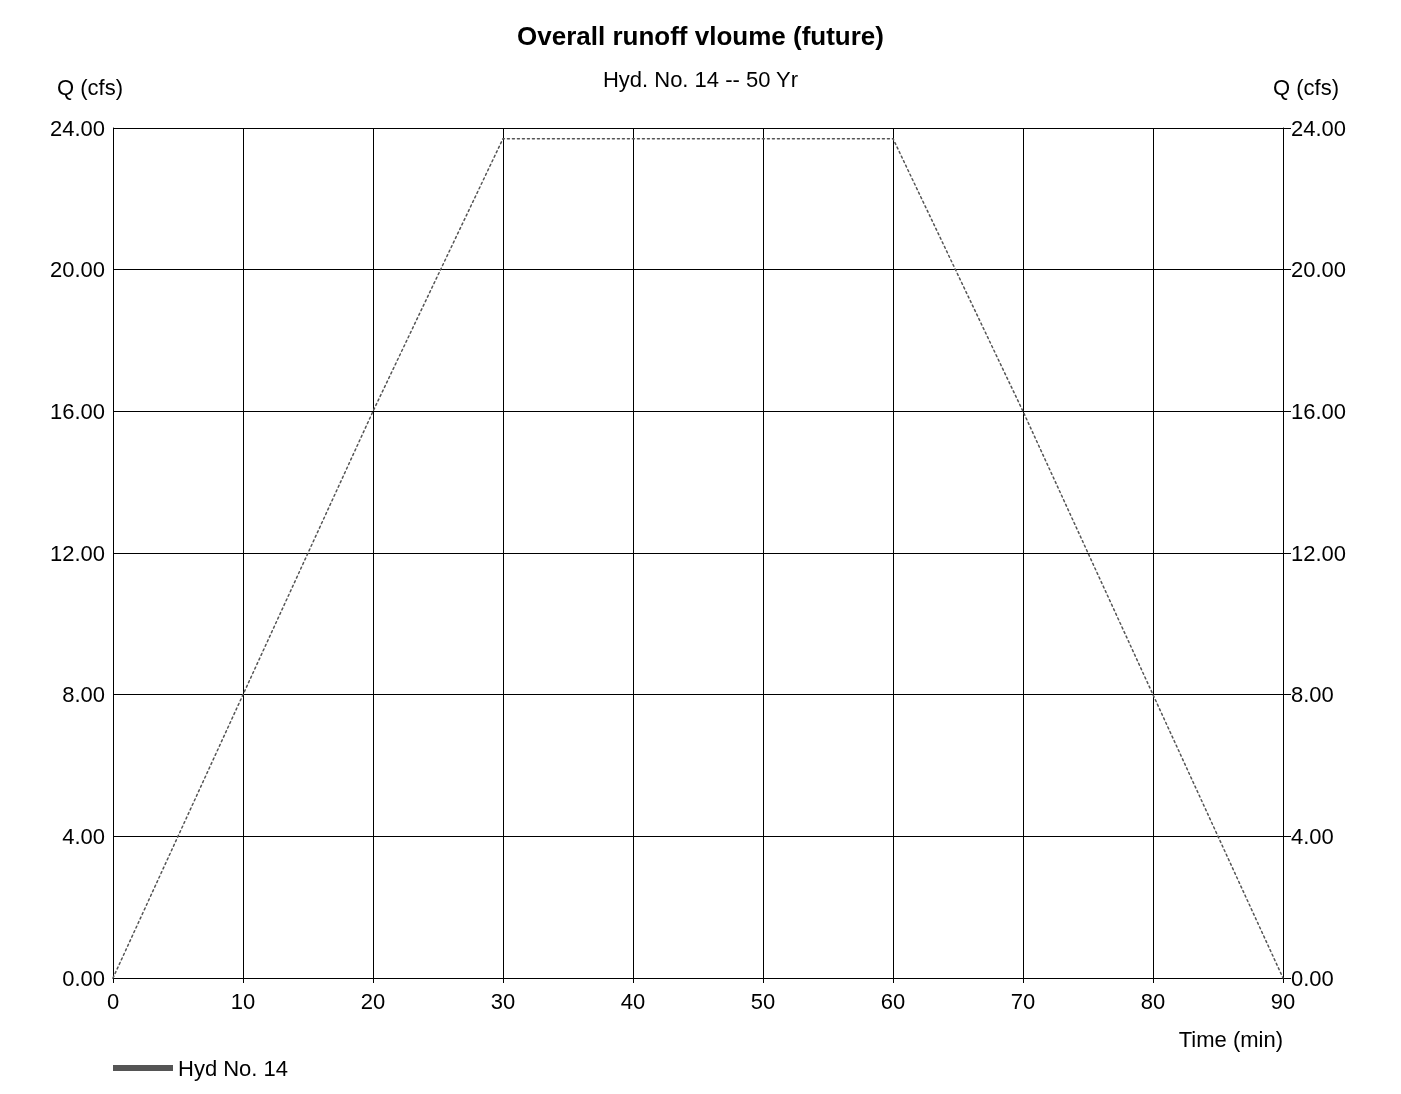  Describe the element at coordinates (1230, 1039) in the screenshot. I see `x-axis-title: Time (min)` at that location.